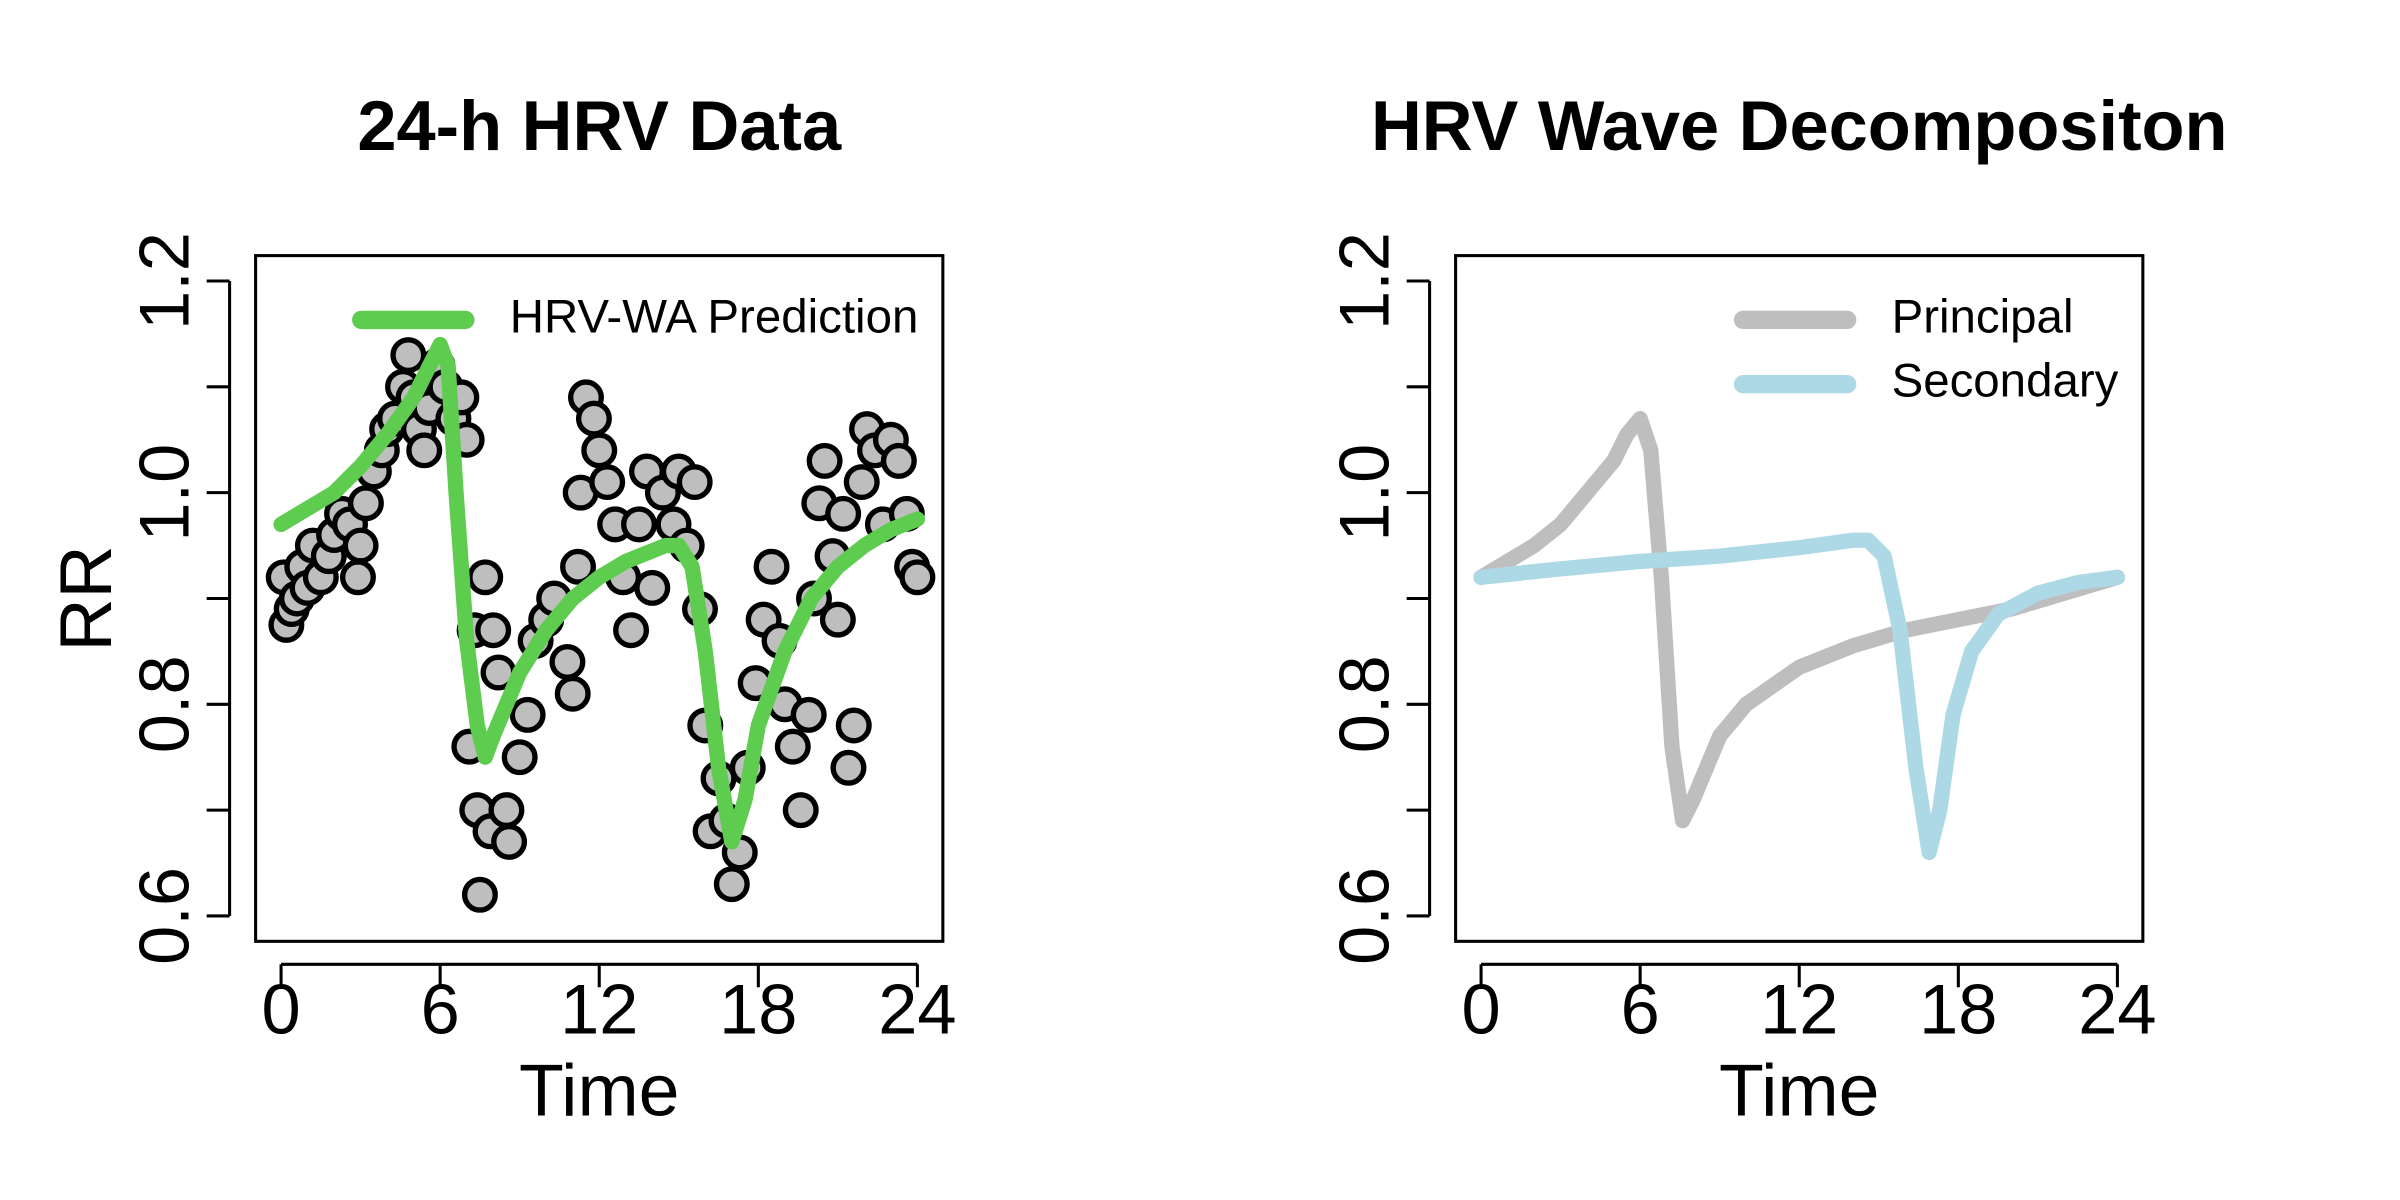  What do you see at coordinates (2005, 381) in the screenshot?
I see `legend-label: Secondary` at bounding box center [2005, 381].